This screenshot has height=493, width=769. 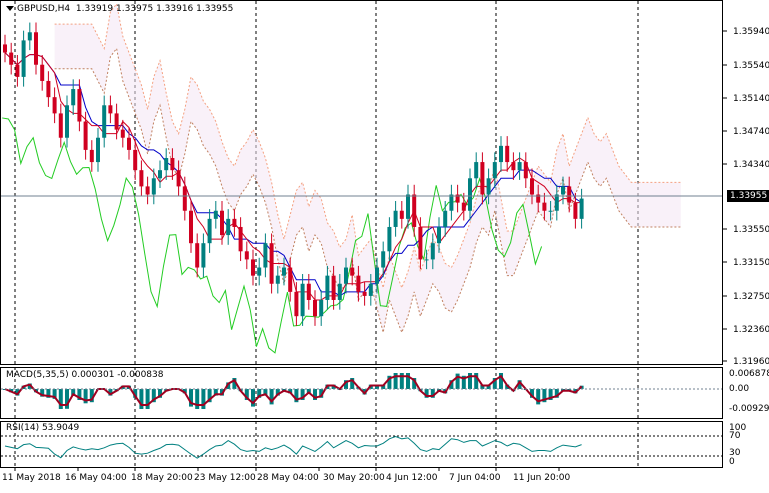 What do you see at coordinates (749, 409) in the screenshot?
I see `macd-tick: -0.009296` at bounding box center [749, 409].